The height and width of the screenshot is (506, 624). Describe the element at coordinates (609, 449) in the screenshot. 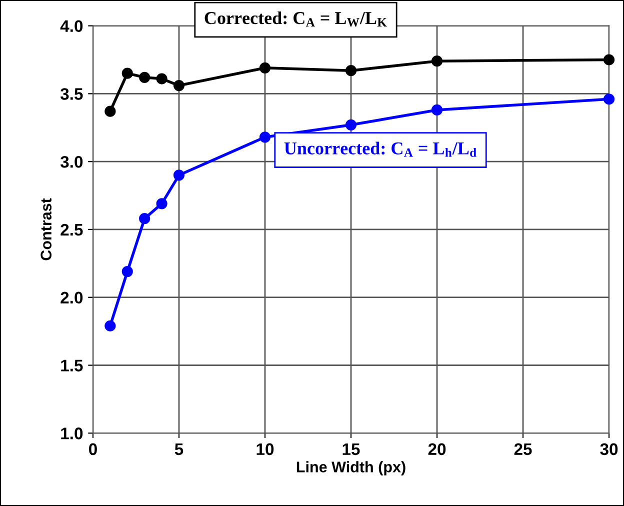

I see `x-tick-label: 30` at that location.